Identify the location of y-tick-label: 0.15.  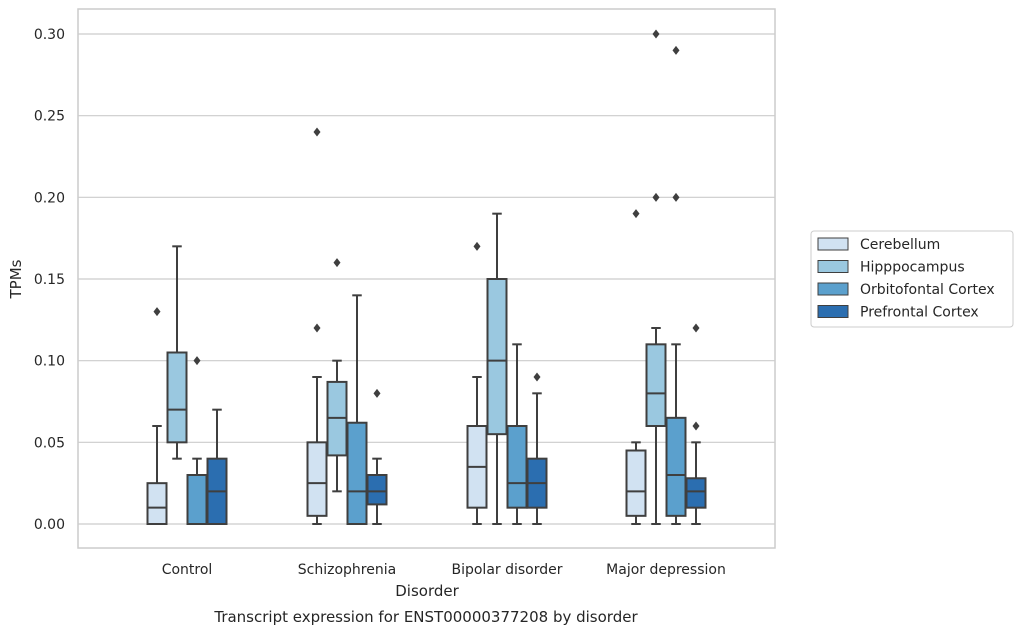
(49, 280).